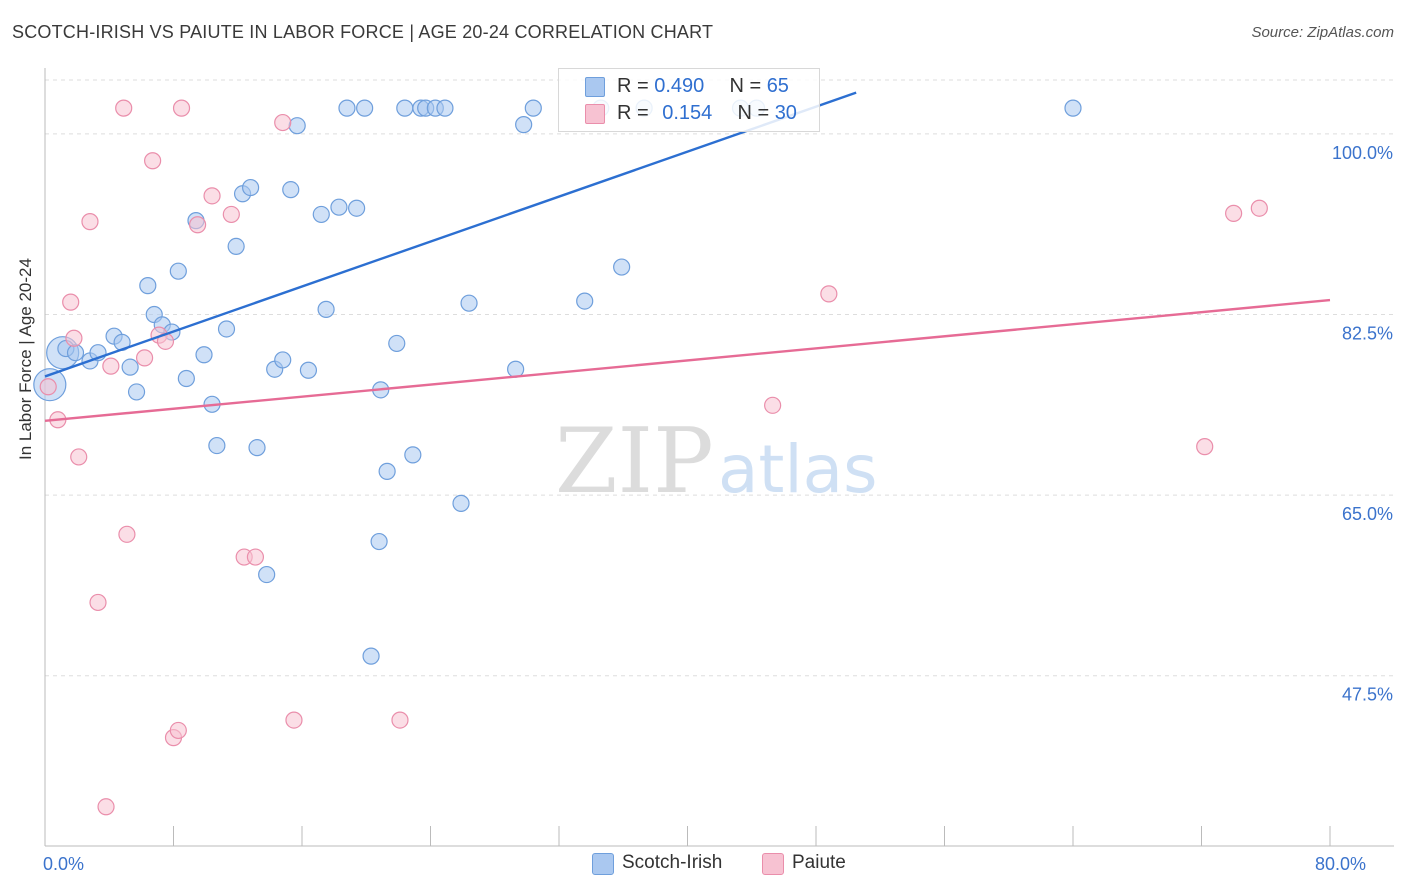 This screenshot has height=892, width=1406. I want to click on trendline-paiute, so click(687, 360).